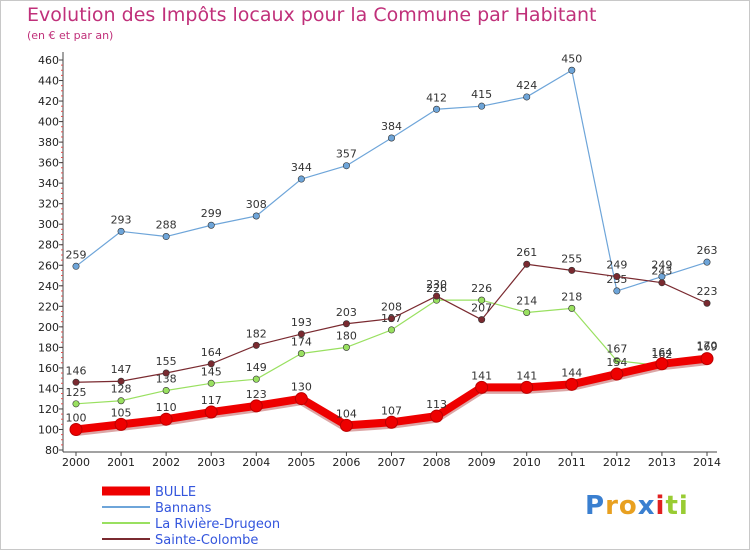  Describe the element at coordinates (48, 265) in the screenshot. I see `y-tick-label: 260` at that location.